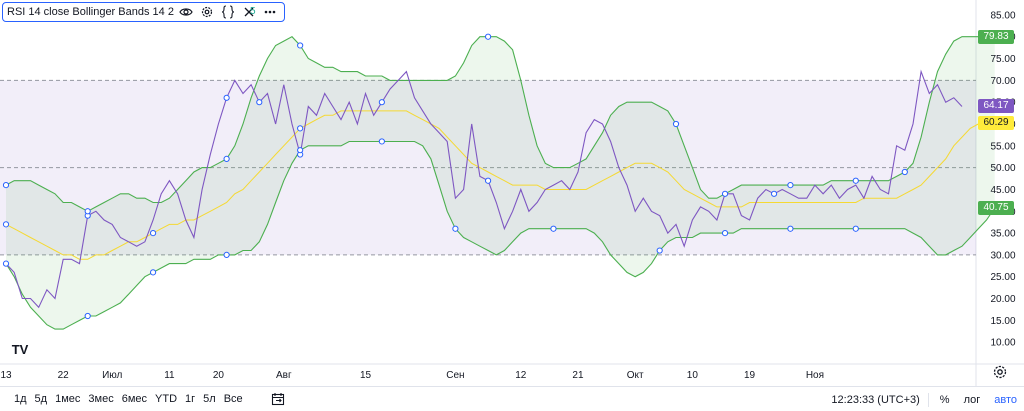  Describe the element at coordinates (219, 375) in the screenshot. I see `x-tick-label: 20` at that location.